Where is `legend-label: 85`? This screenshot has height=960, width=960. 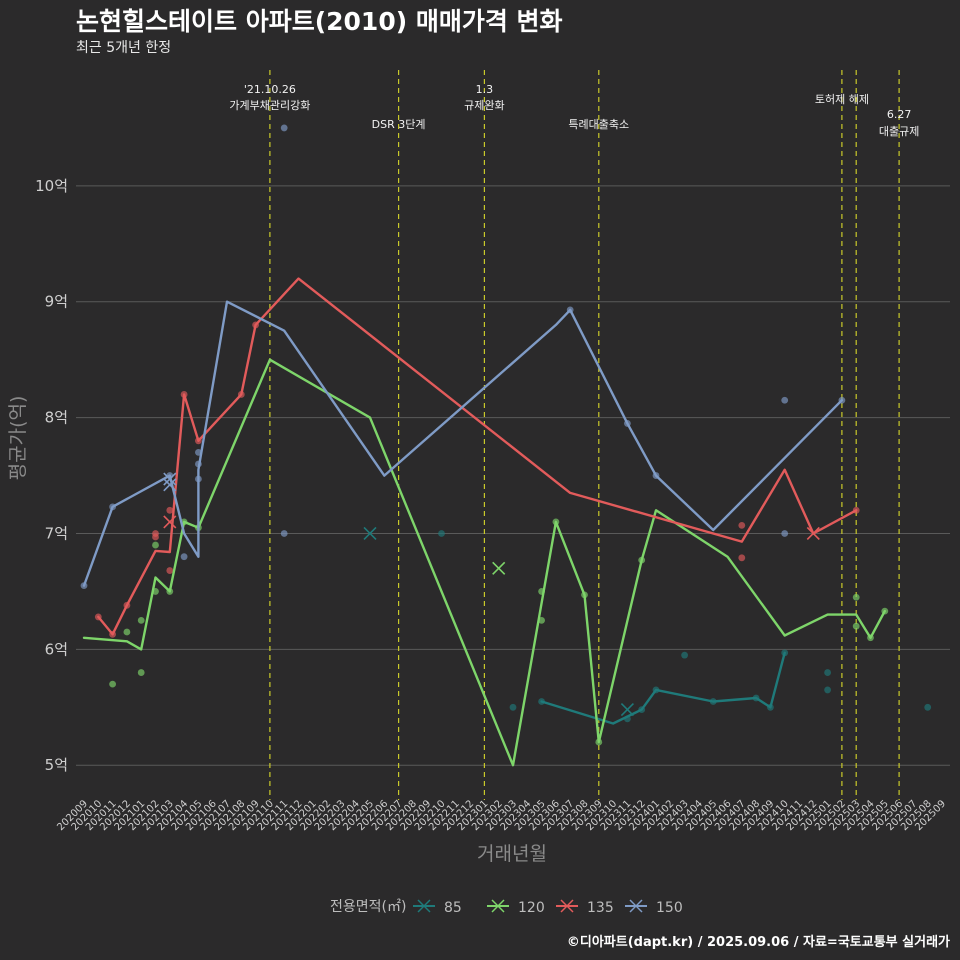 legend-label: 85 is located at coordinates (453, 908).